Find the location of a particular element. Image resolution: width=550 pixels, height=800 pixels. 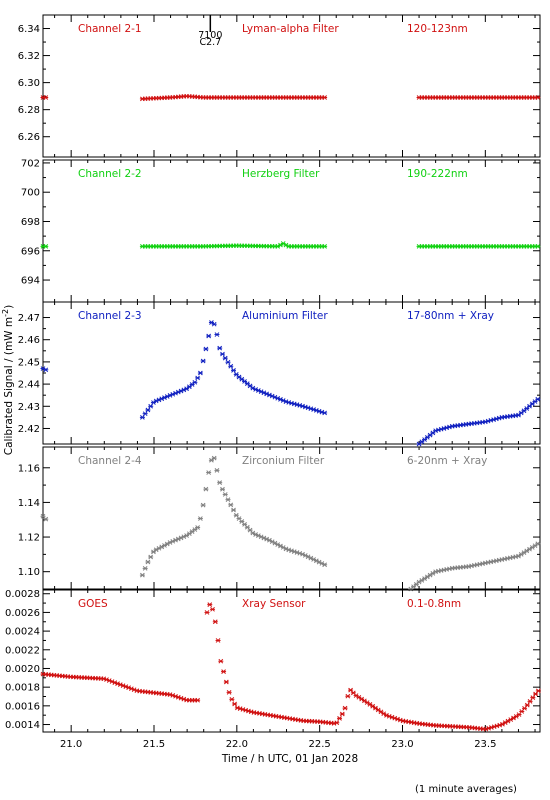

flare-marker-label-top: 7100 is located at coordinates (210, 35).